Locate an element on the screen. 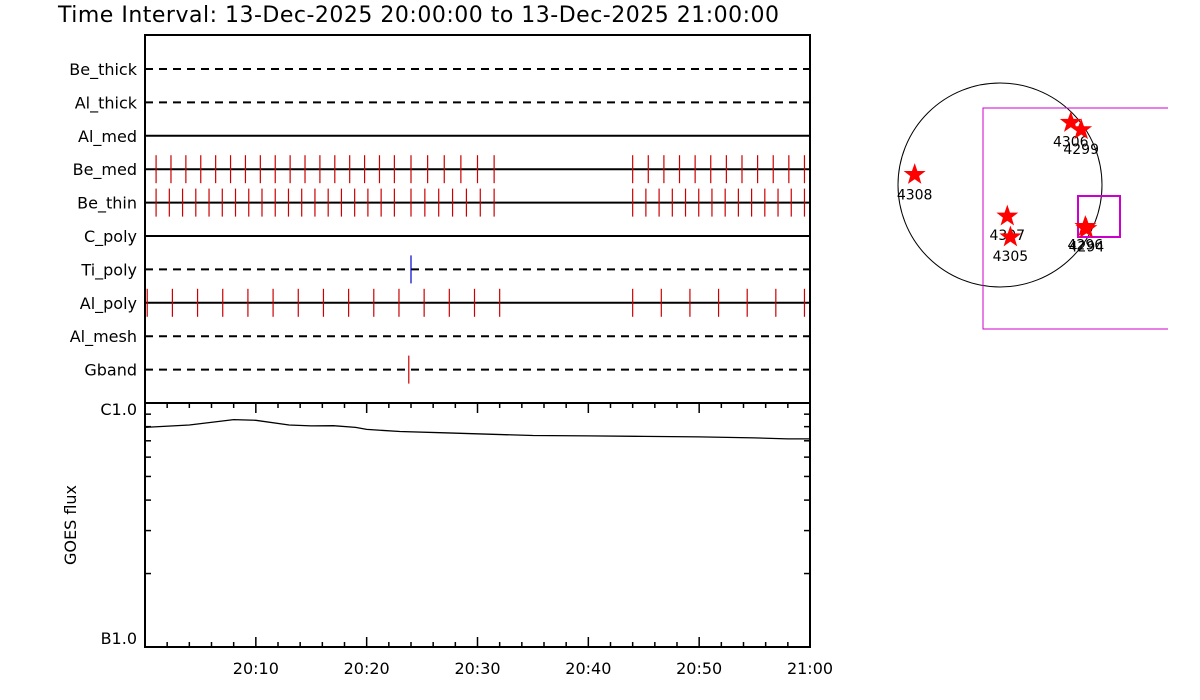 The image size is (1200, 700). goes-flux-curve is located at coordinates (477, 429).